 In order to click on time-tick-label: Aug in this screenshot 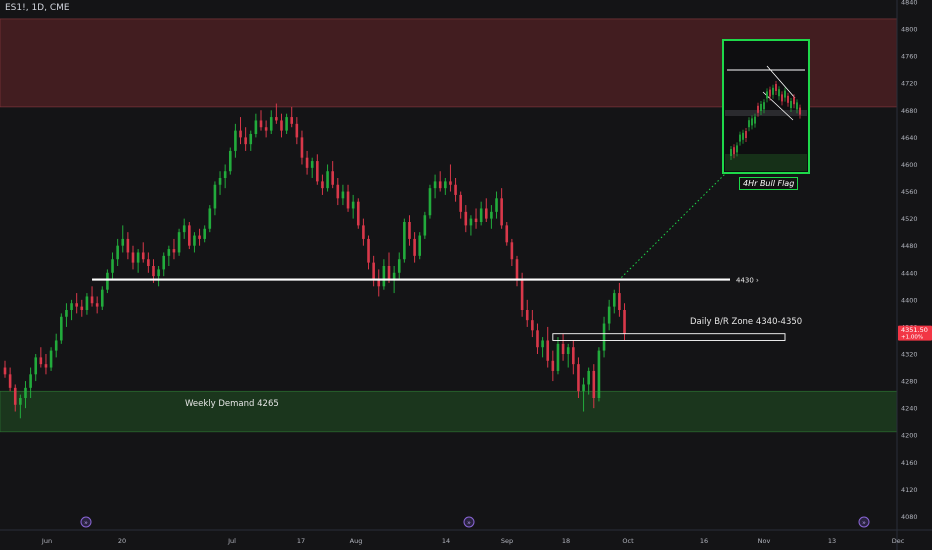, I will do `click(356, 541)`.